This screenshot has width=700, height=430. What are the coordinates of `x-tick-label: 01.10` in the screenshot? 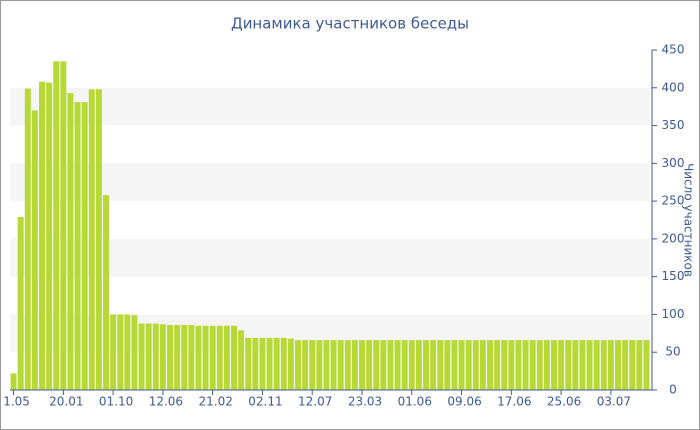 It's located at (116, 402).